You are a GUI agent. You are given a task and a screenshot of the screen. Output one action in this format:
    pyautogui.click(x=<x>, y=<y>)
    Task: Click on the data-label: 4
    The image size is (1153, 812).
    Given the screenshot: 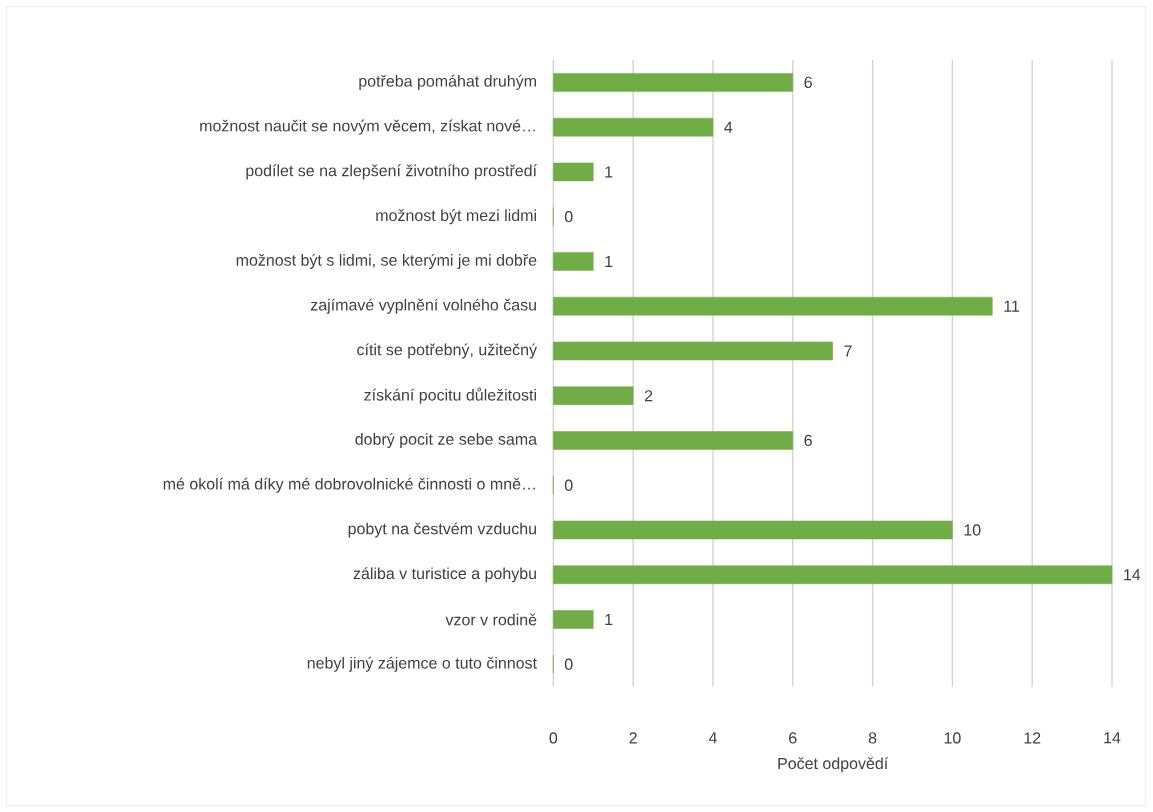 What is the action you would take?
    pyautogui.click(x=728, y=127)
    